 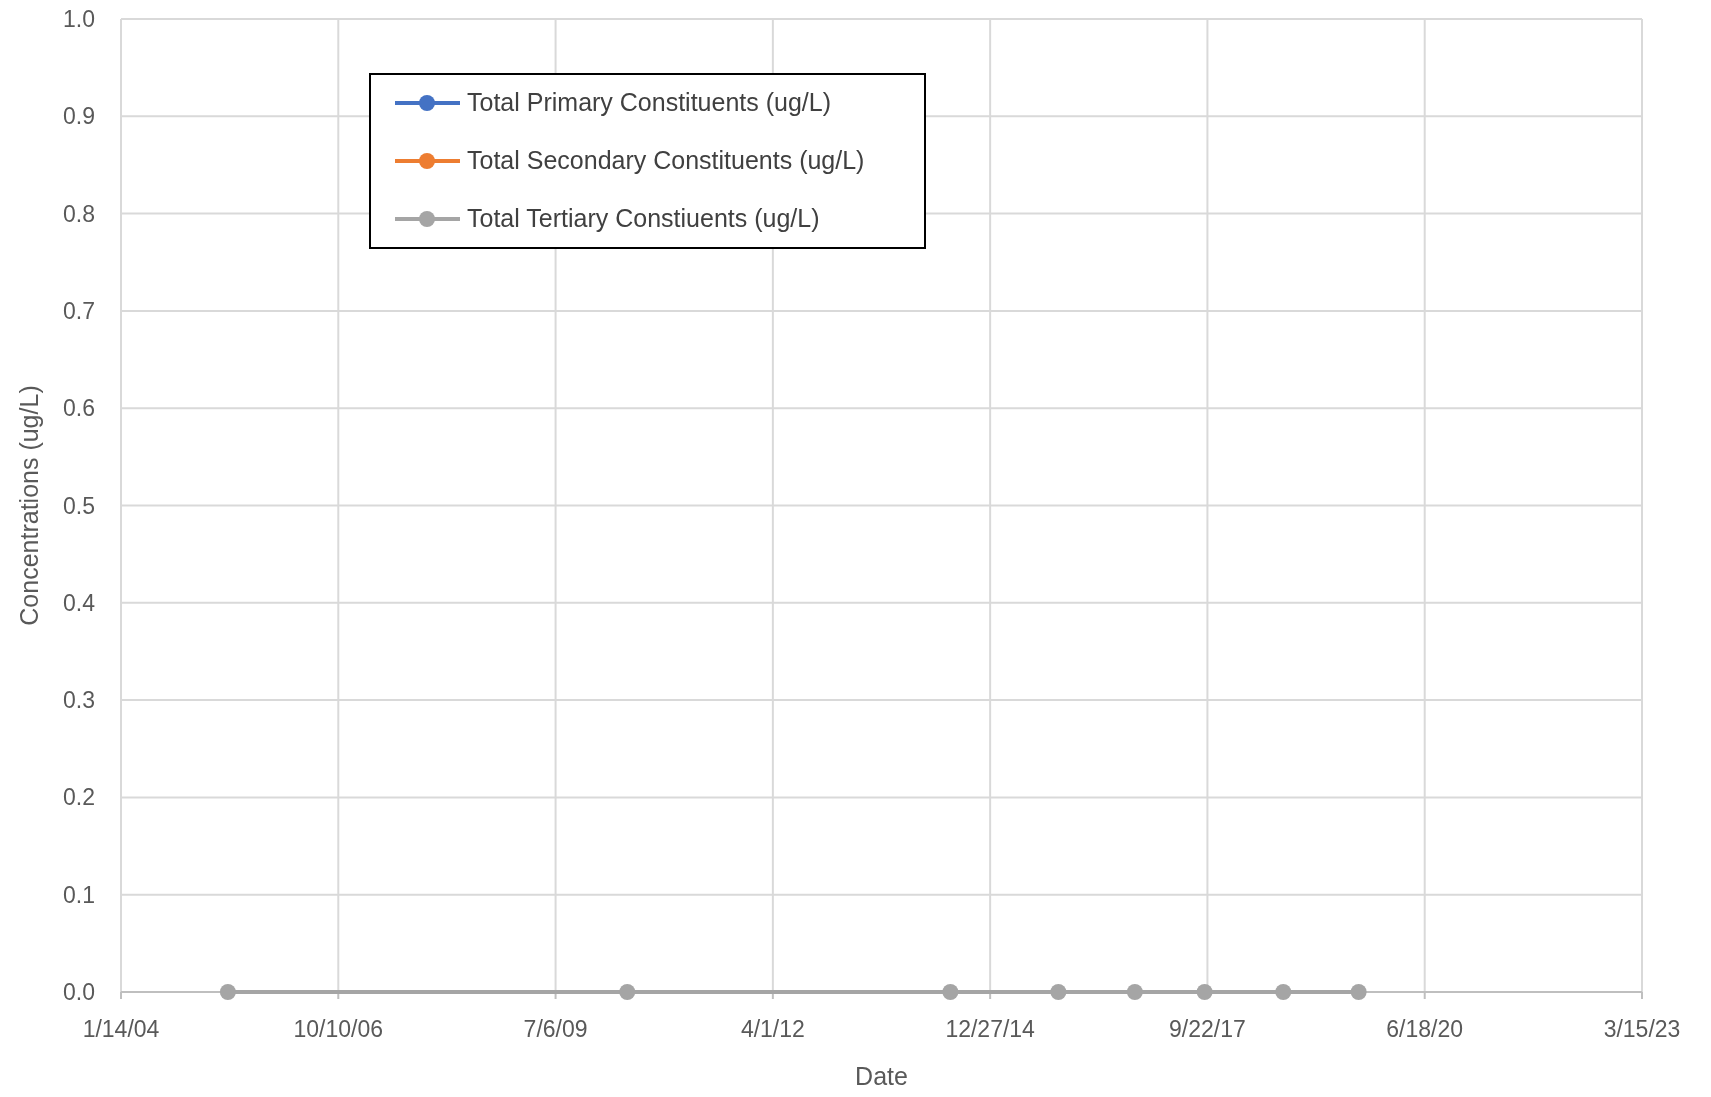 What do you see at coordinates (772, 1029) in the screenshot?
I see `x-tick-label: 4/1/12` at bounding box center [772, 1029].